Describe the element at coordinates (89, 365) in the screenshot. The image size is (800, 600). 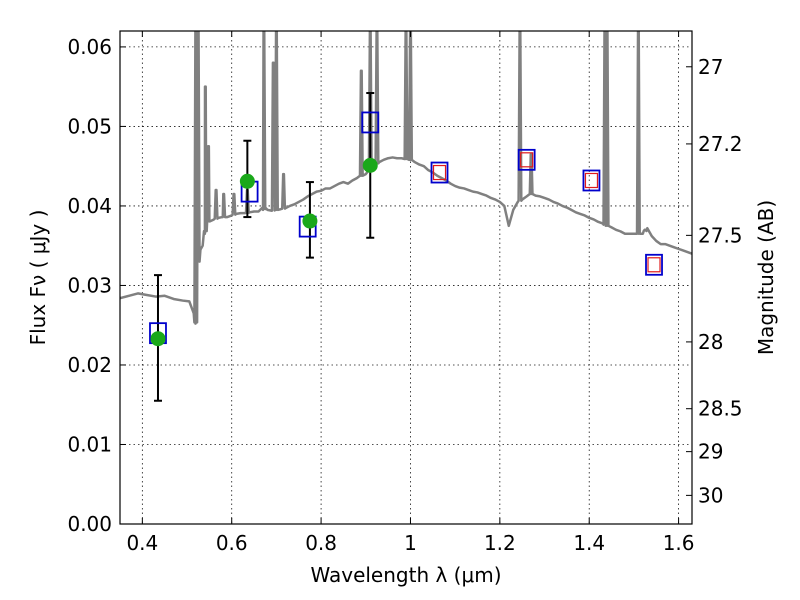
I see `y-tick-label: 0.02` at that location.